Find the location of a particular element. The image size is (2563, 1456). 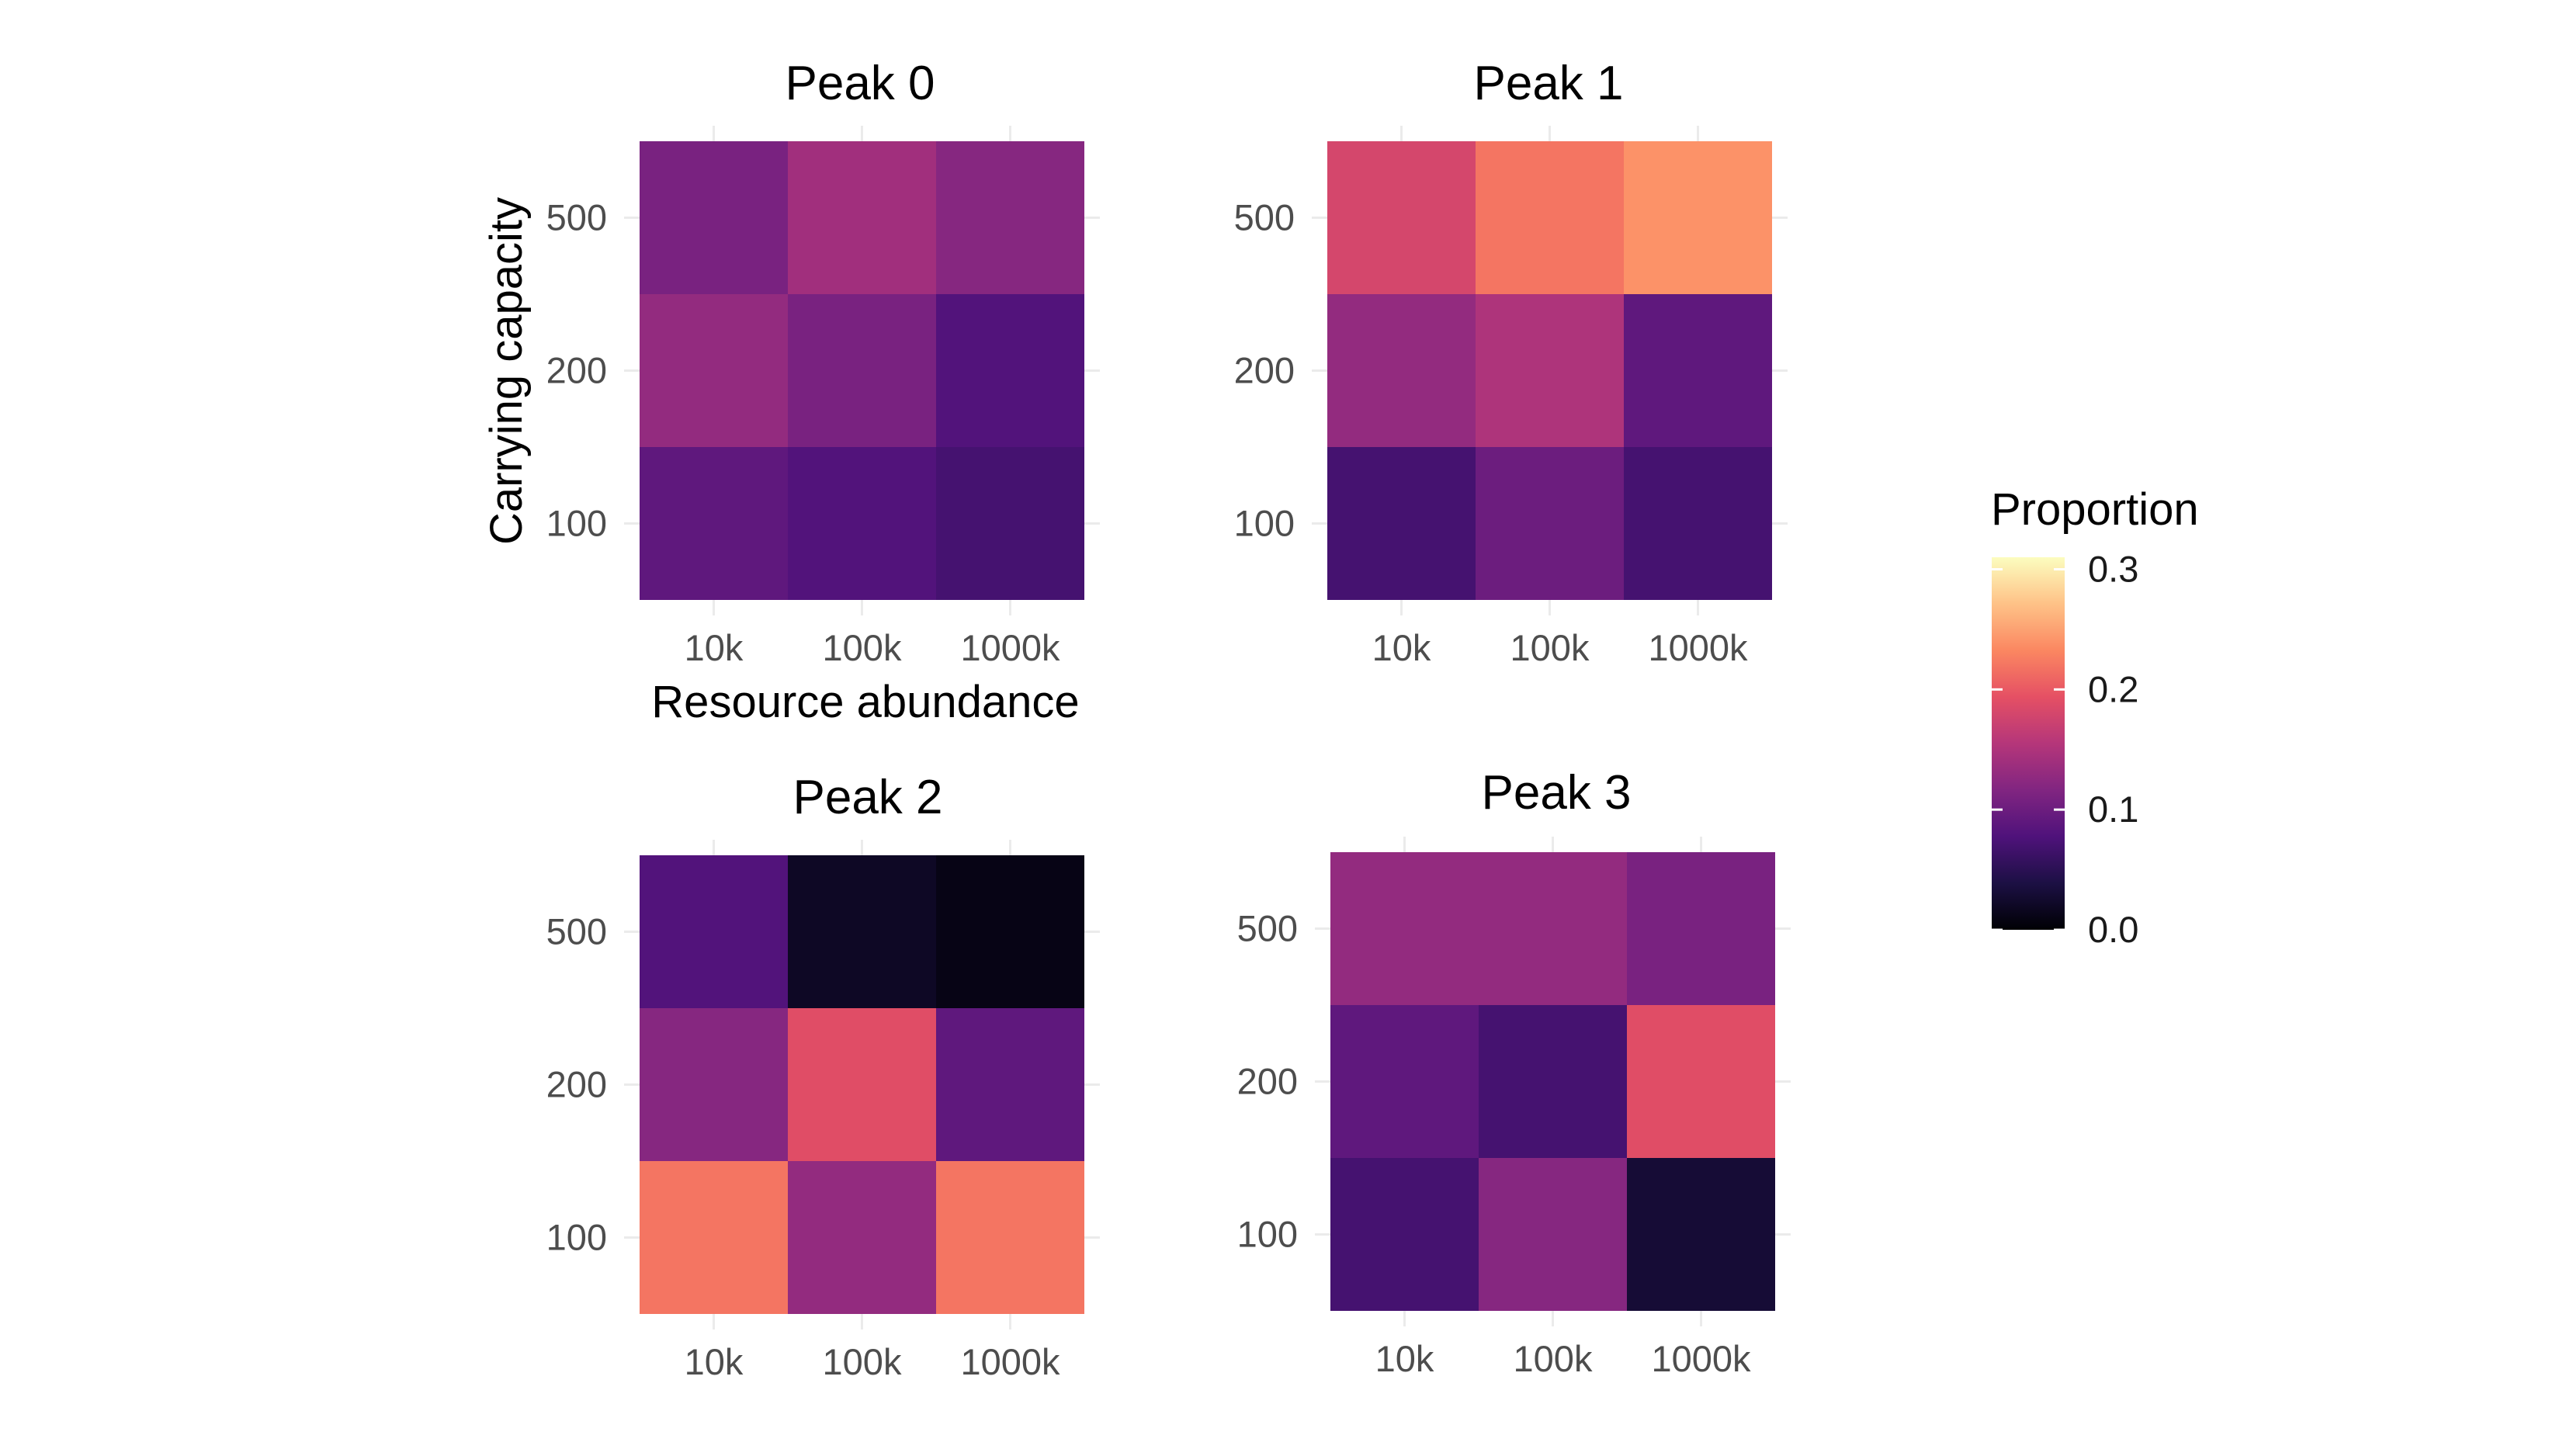

panel-peak-2: Peak 2 500 200 100 10k 100k 1000k is located at coordinates (823, 1076).